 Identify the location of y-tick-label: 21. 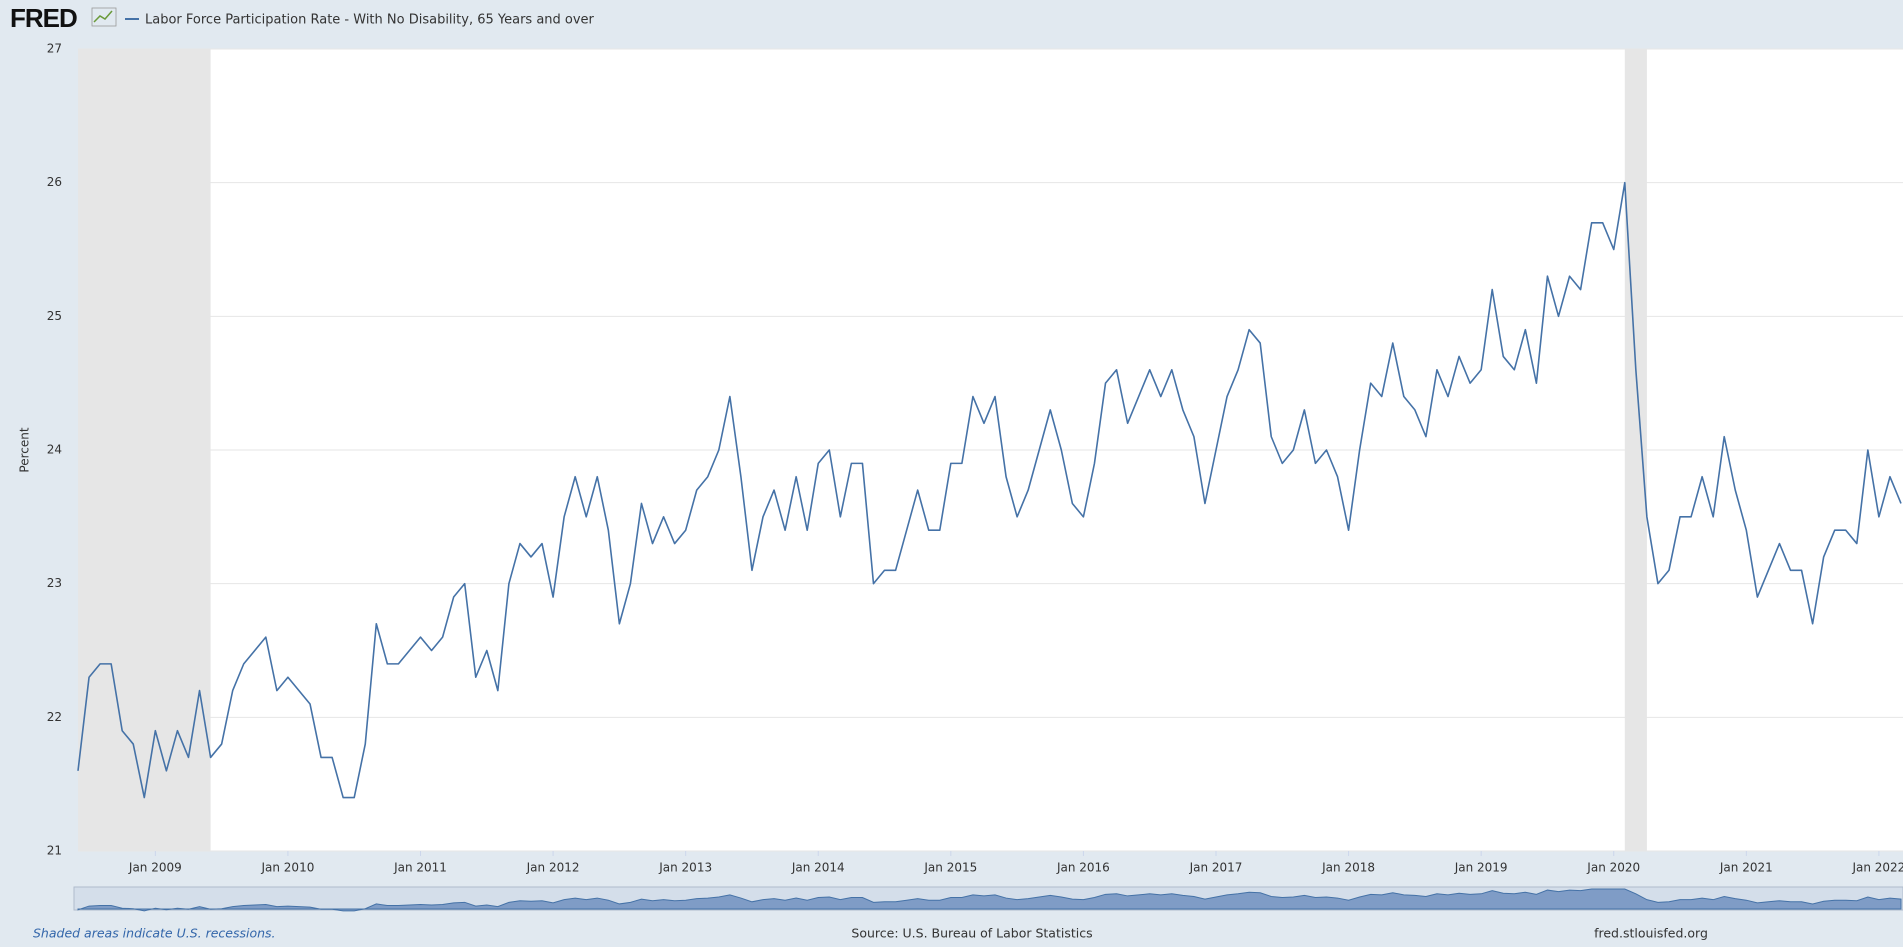
(54, 851).